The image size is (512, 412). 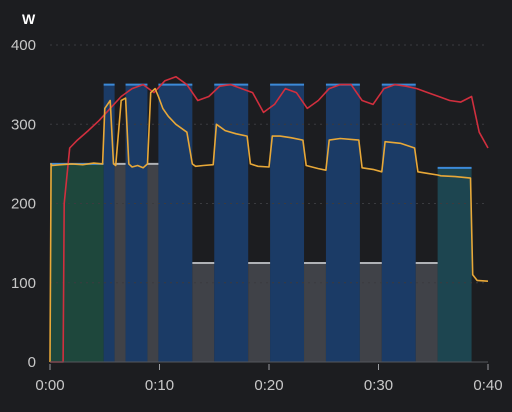 What do you see at coordinates (23, 124) in the screenshot?
I see `y-tick-label: 300` at bounding box center [23, 124].